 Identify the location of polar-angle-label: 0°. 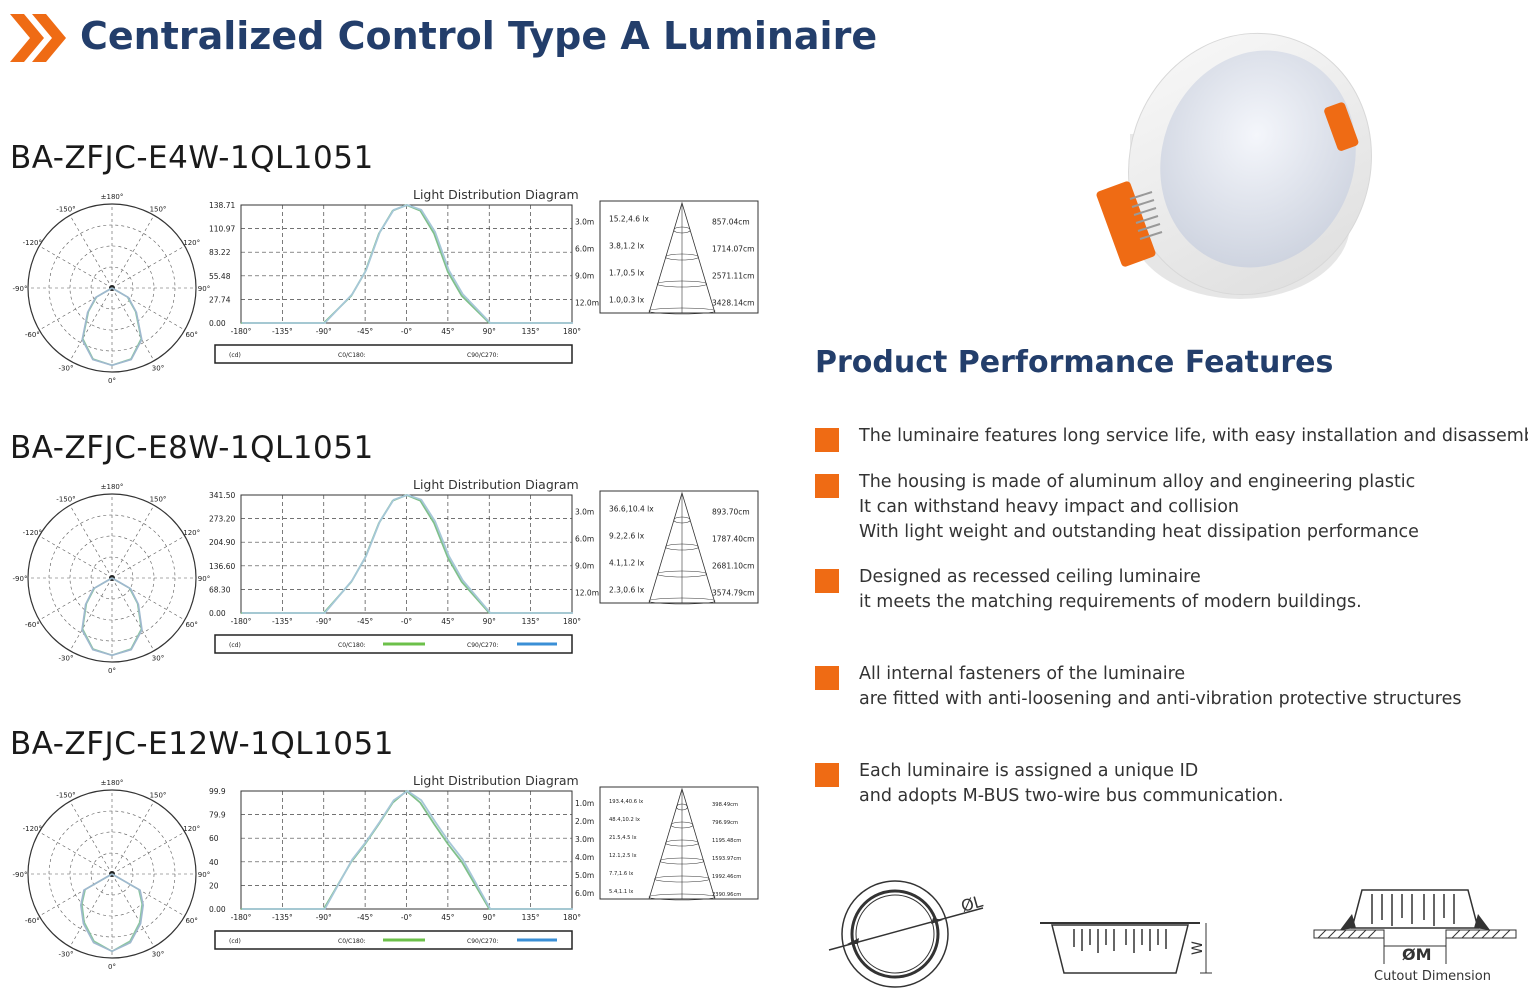
(112, 381).